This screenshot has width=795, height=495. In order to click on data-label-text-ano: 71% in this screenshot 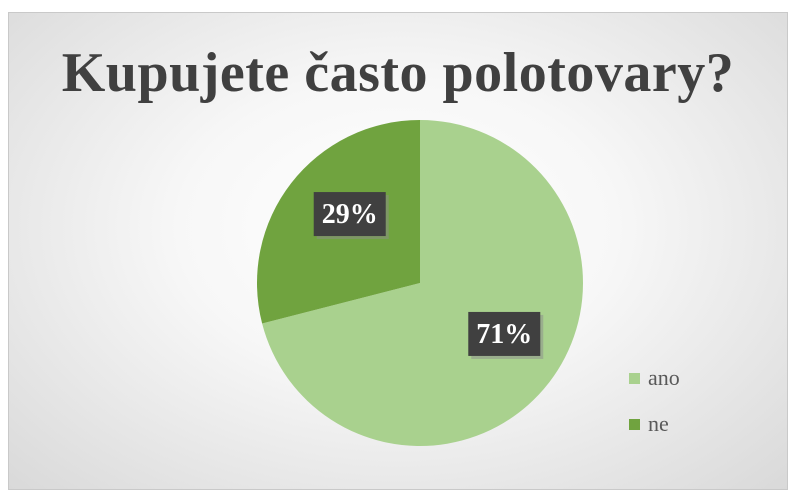, I will do `click(504, 334)`.